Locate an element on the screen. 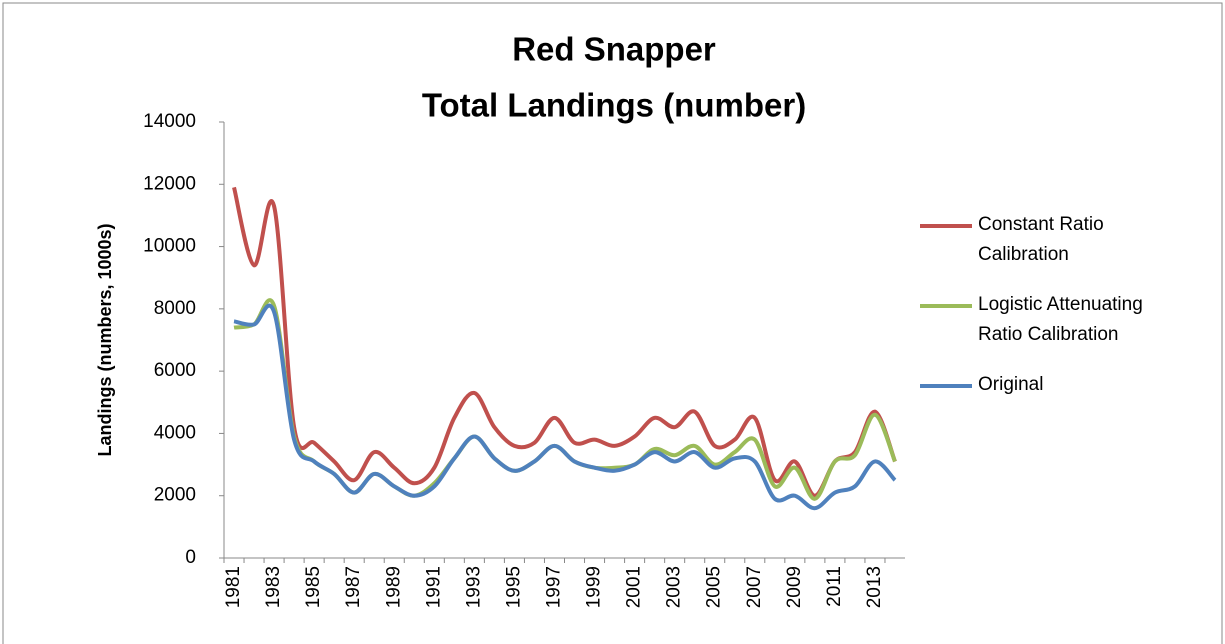  x-tick-label: 1999 is located at coordinates (594, 587).